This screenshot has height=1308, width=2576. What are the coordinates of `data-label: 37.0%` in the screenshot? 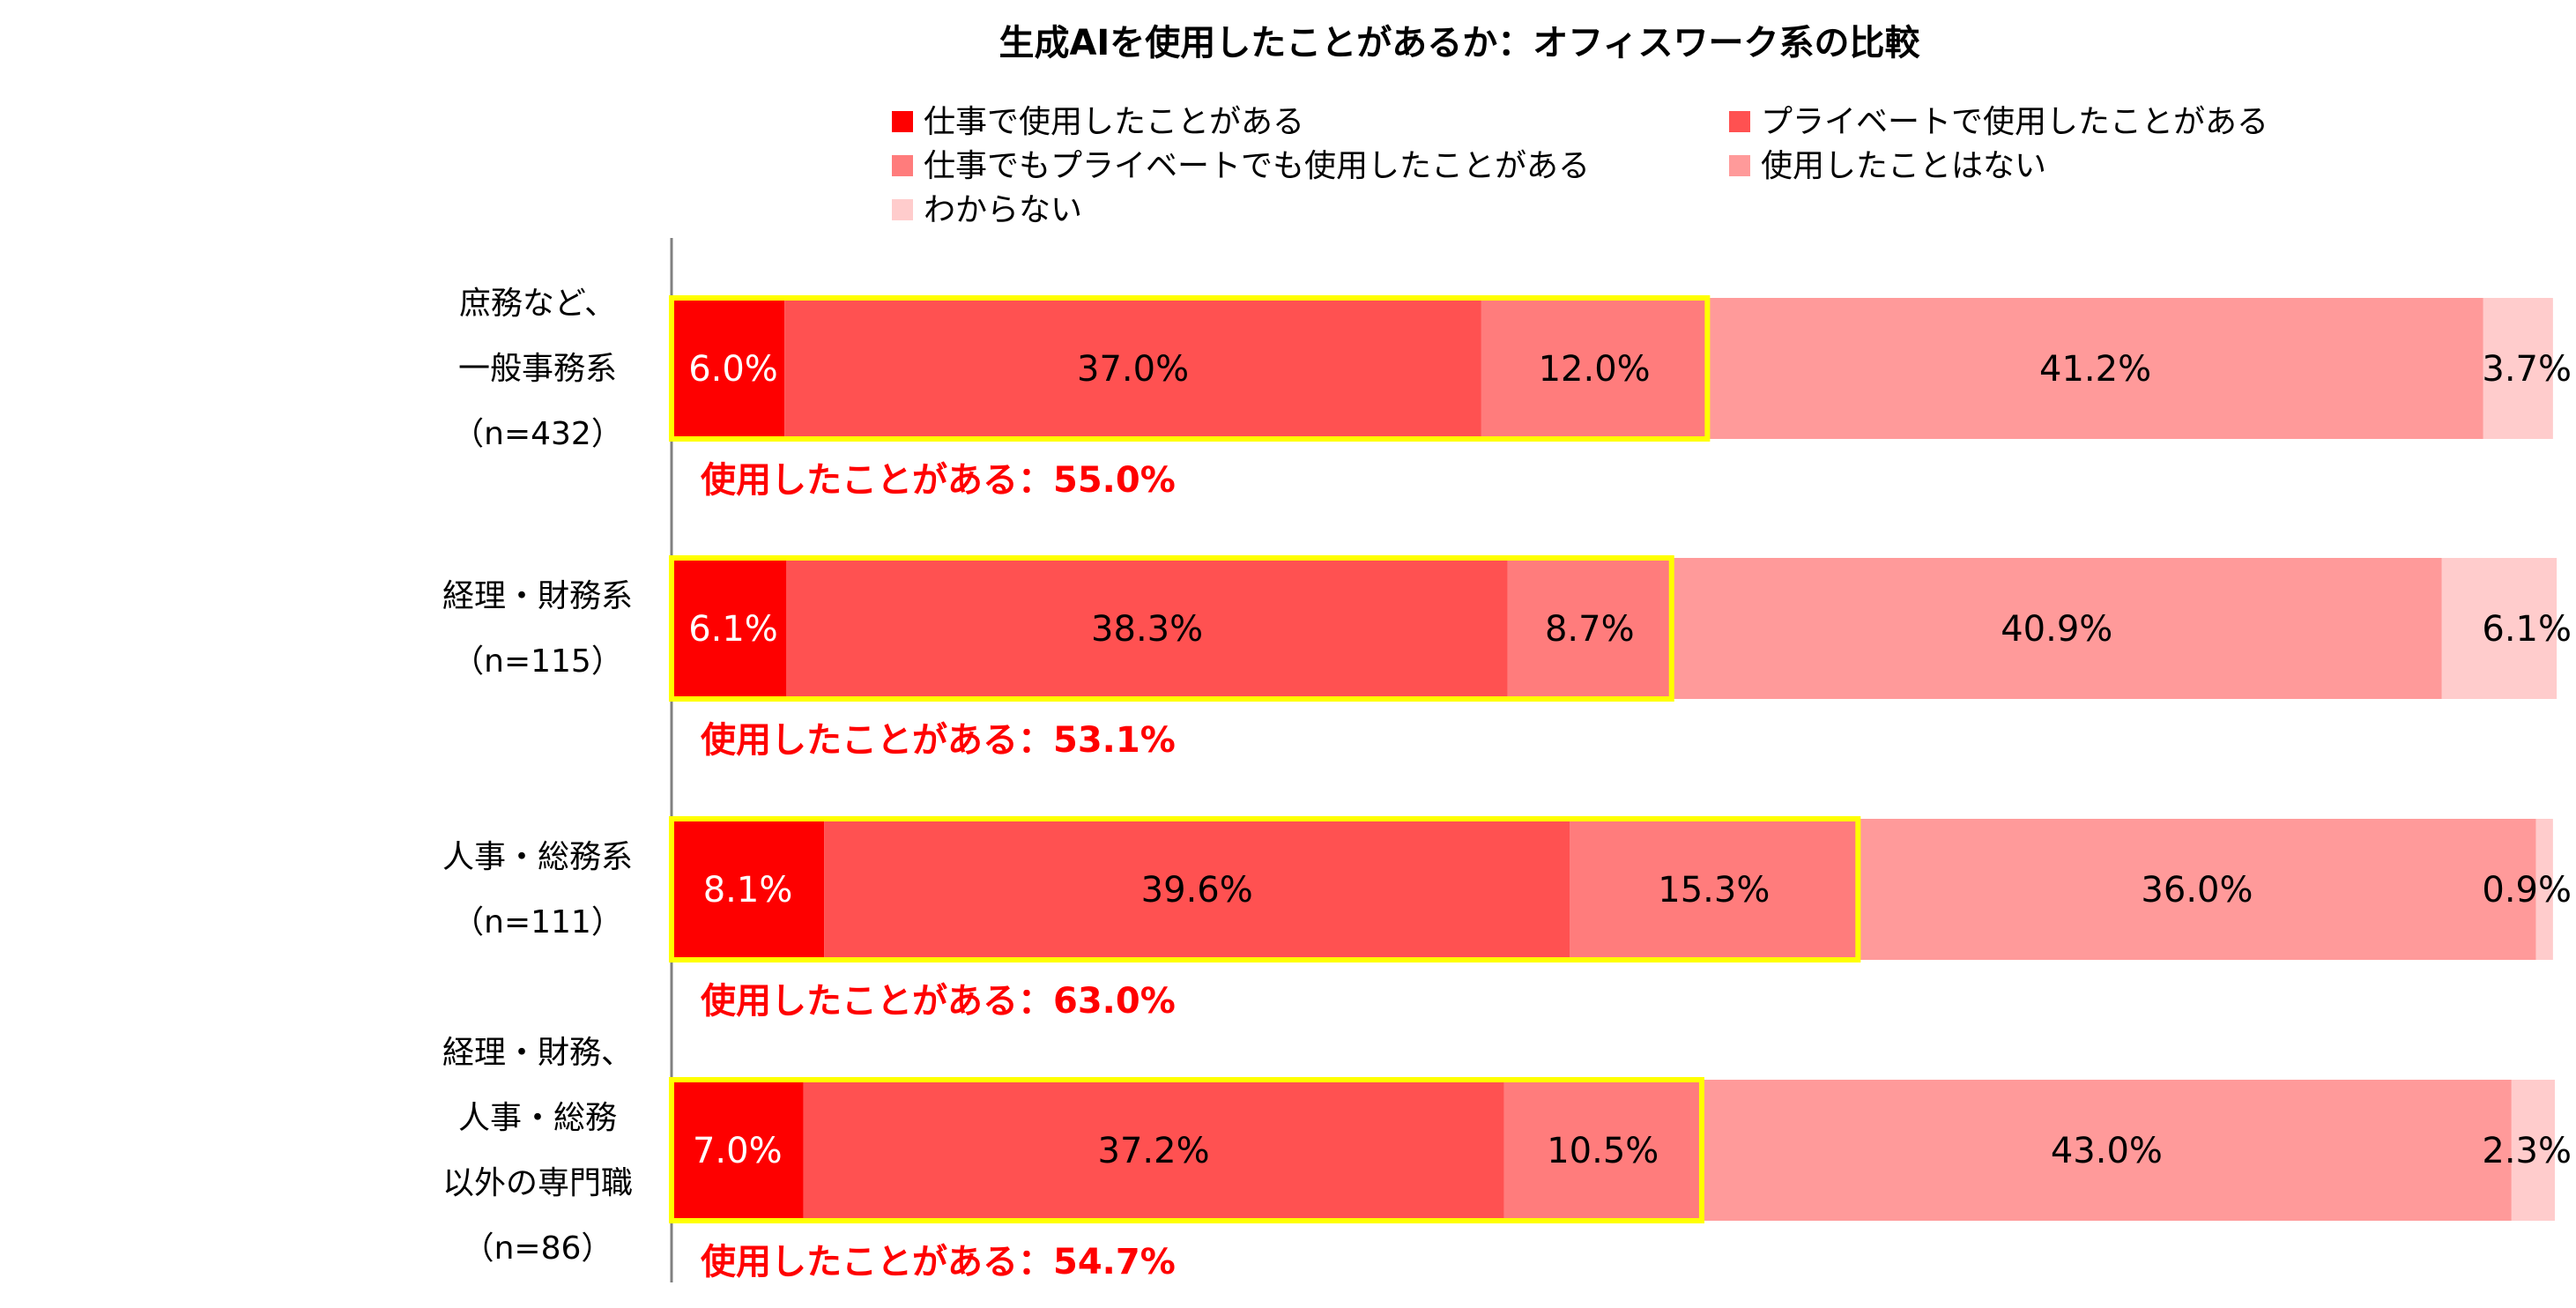 It's located at (1133, 369).